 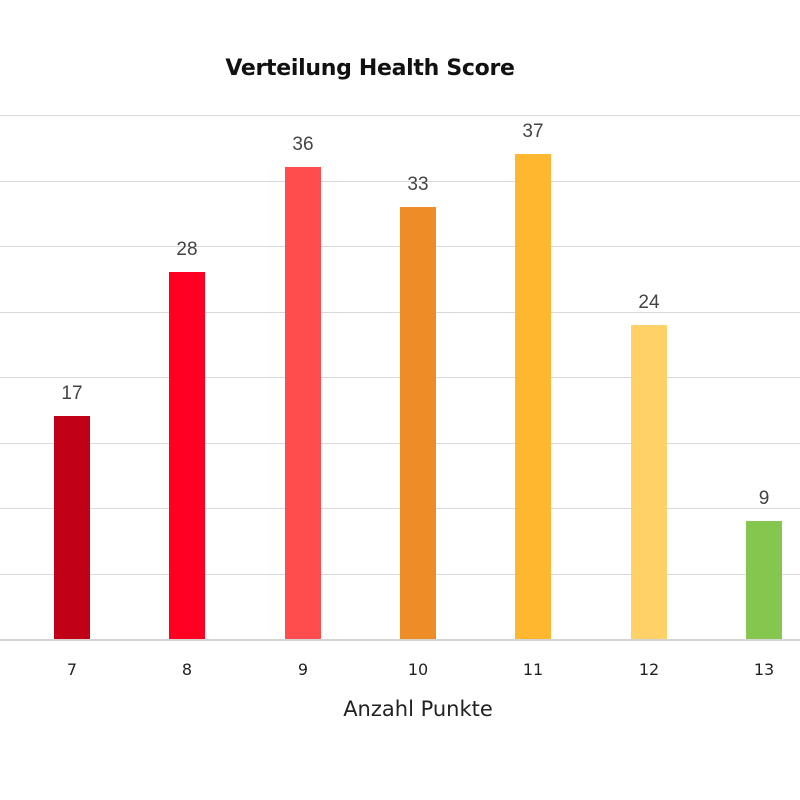 What do you see at coordinates (764, 498) in the screenshot?
I see `bar-value-label: 9` at bounding box center [764, 498].